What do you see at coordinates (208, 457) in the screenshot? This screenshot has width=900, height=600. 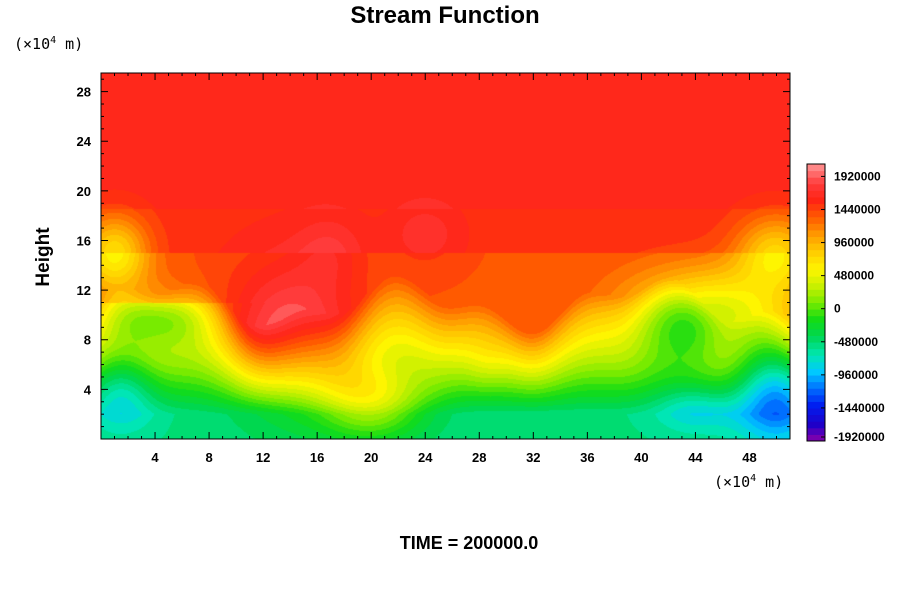 I see `x-tick-label: 8` at bounding box center [208, 457].